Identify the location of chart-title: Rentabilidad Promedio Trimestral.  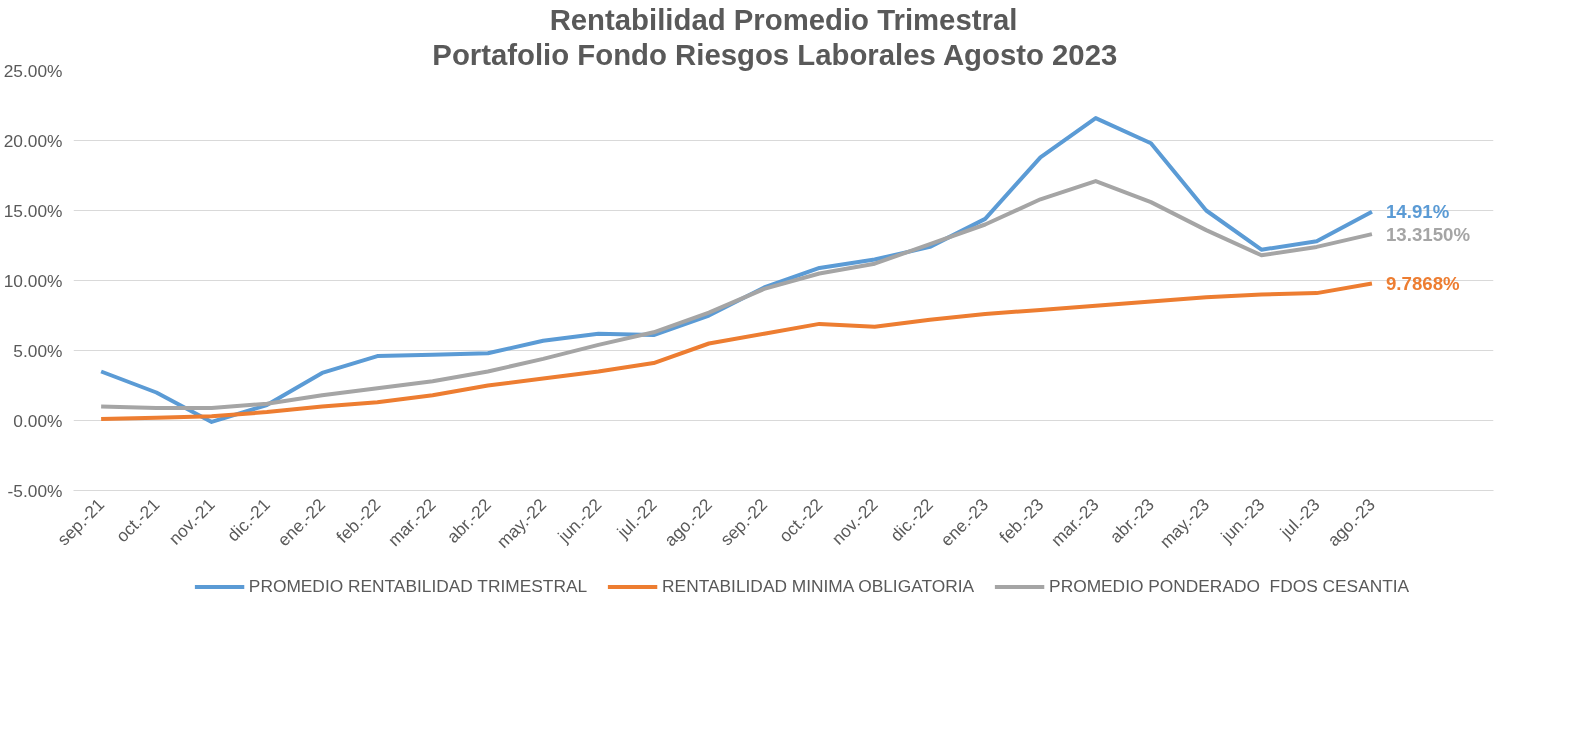
(783, 19).